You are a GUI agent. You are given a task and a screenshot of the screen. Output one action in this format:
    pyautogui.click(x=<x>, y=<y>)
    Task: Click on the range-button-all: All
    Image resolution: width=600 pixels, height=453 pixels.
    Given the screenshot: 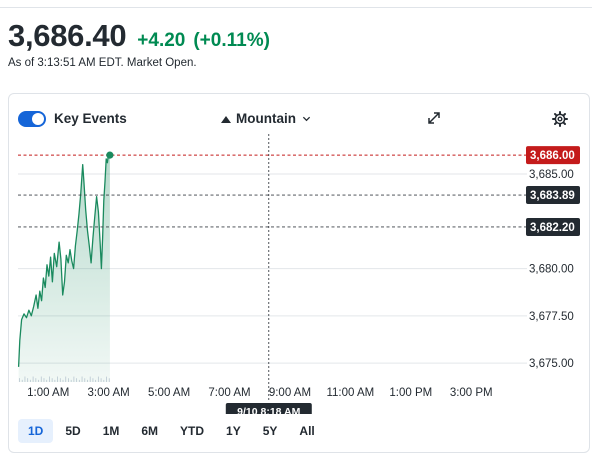 What is the action you would take?
    pyautogui.click(x=307, y=431)
    